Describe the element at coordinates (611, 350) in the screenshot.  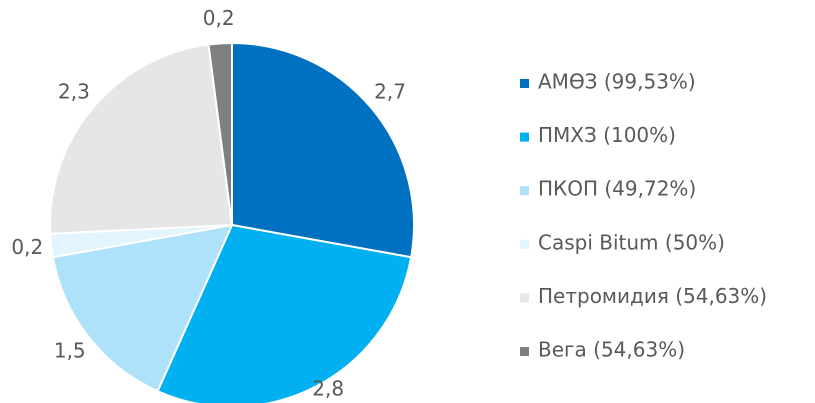
I see `legend-label: Вега (54,63%)` at that location.